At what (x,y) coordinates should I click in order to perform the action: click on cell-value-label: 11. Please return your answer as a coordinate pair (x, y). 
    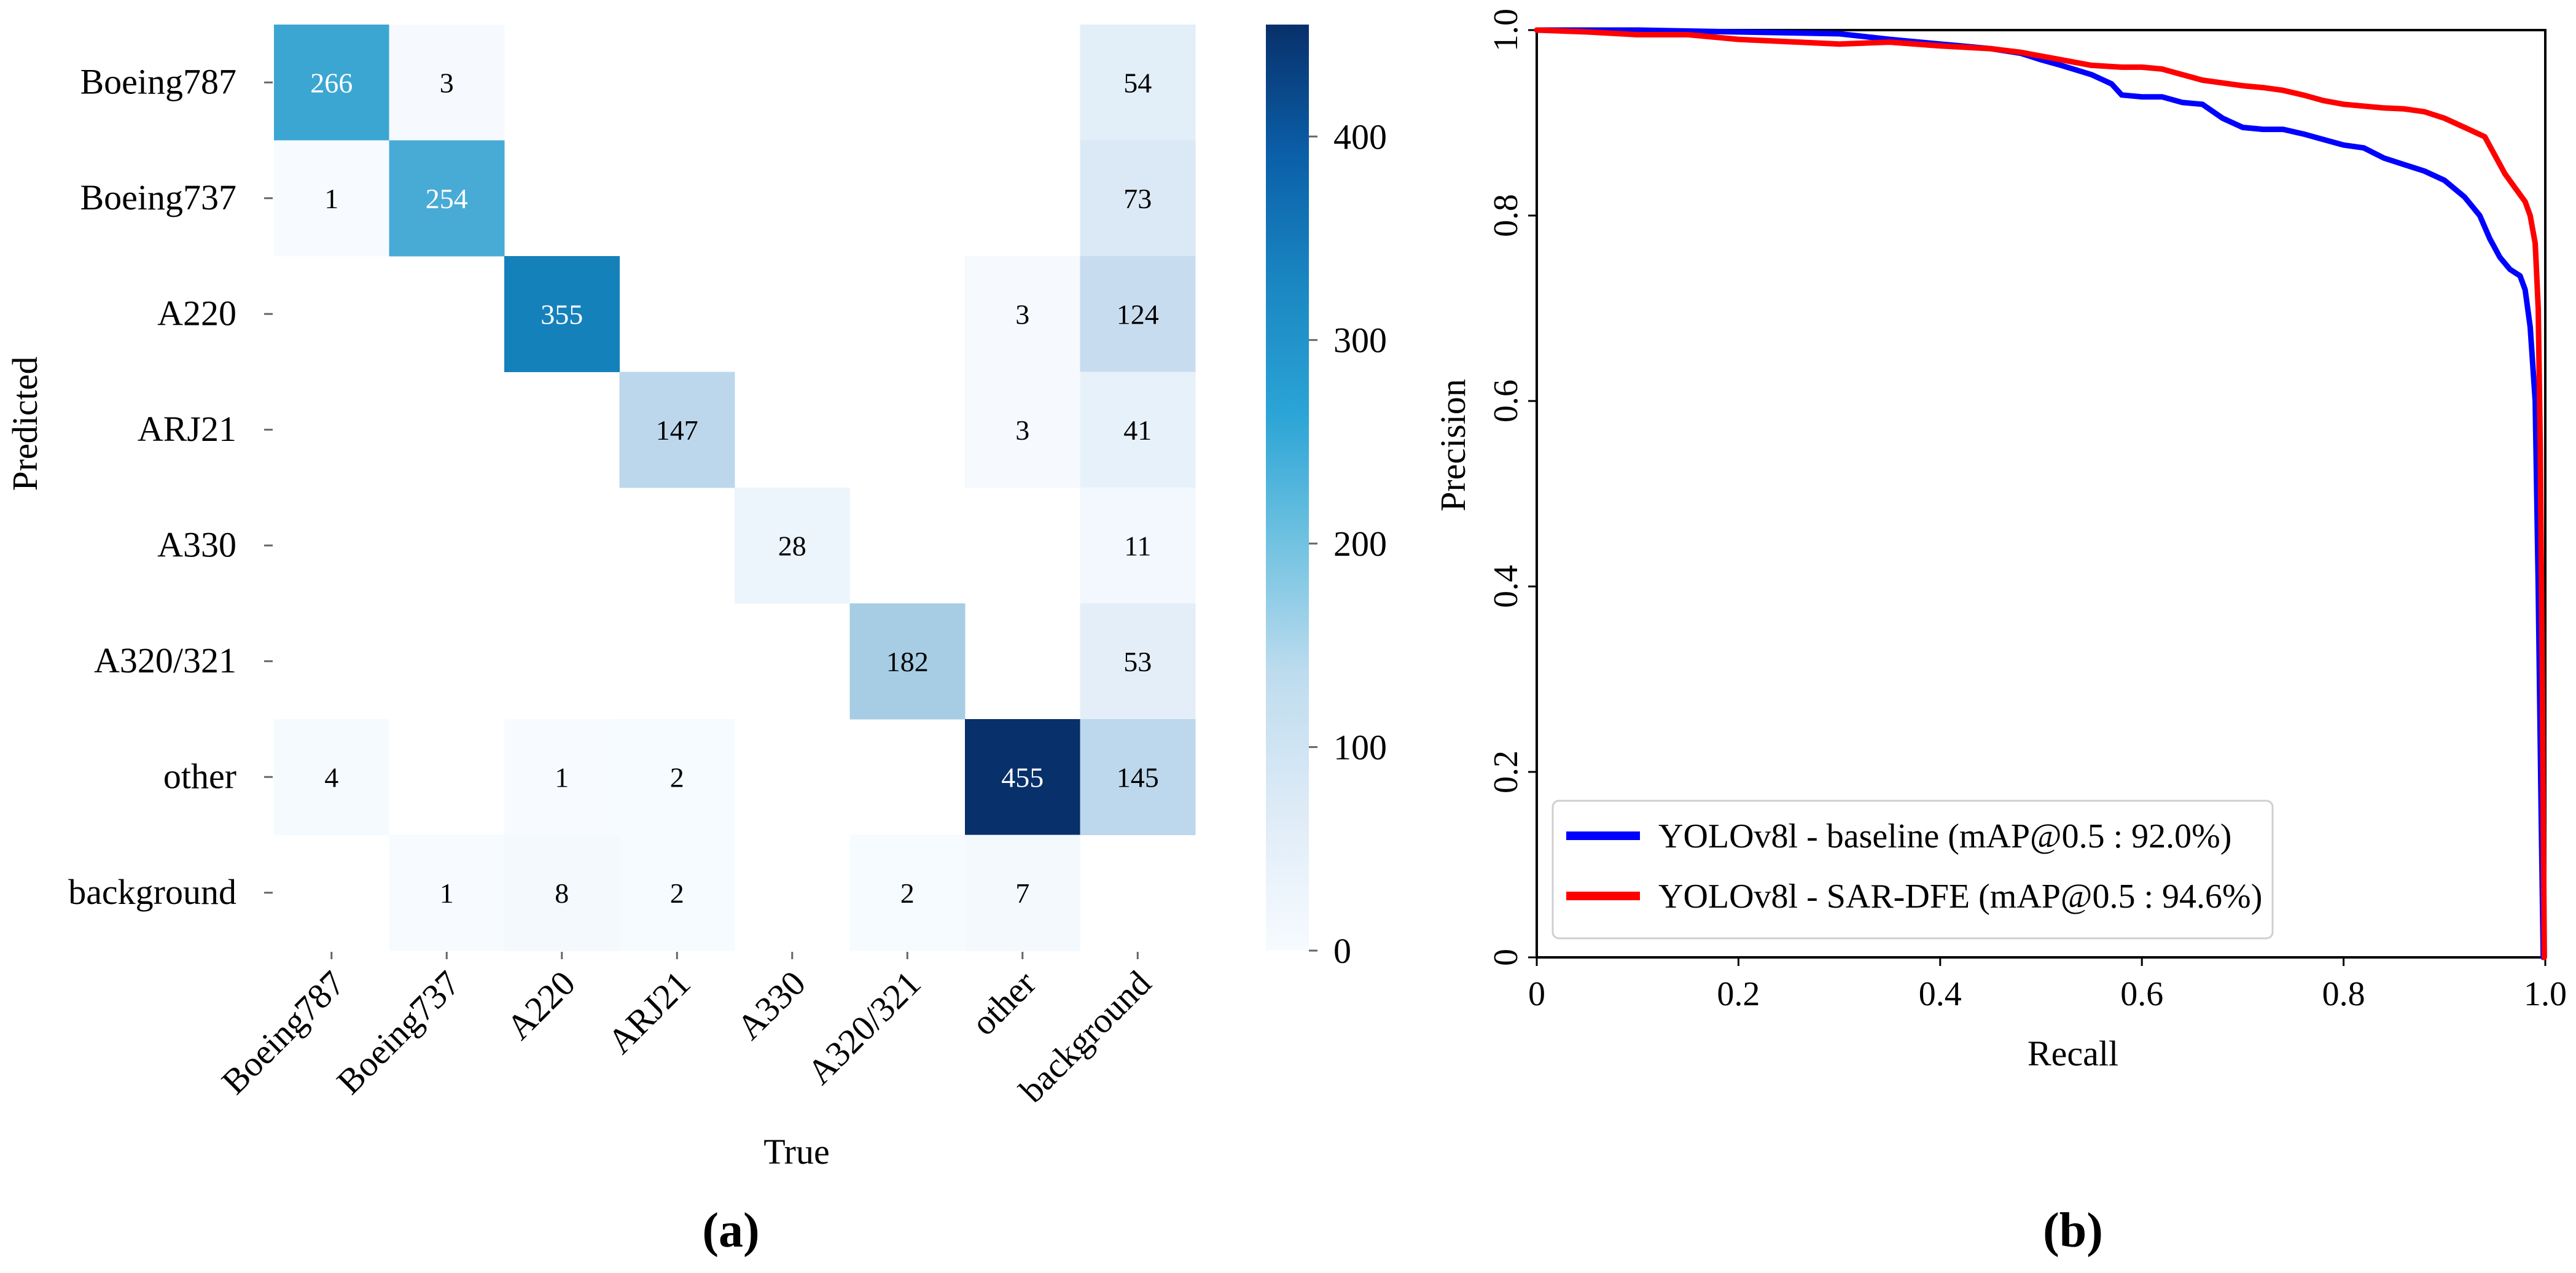
    Looking at the image, I should click on (1137, 545).